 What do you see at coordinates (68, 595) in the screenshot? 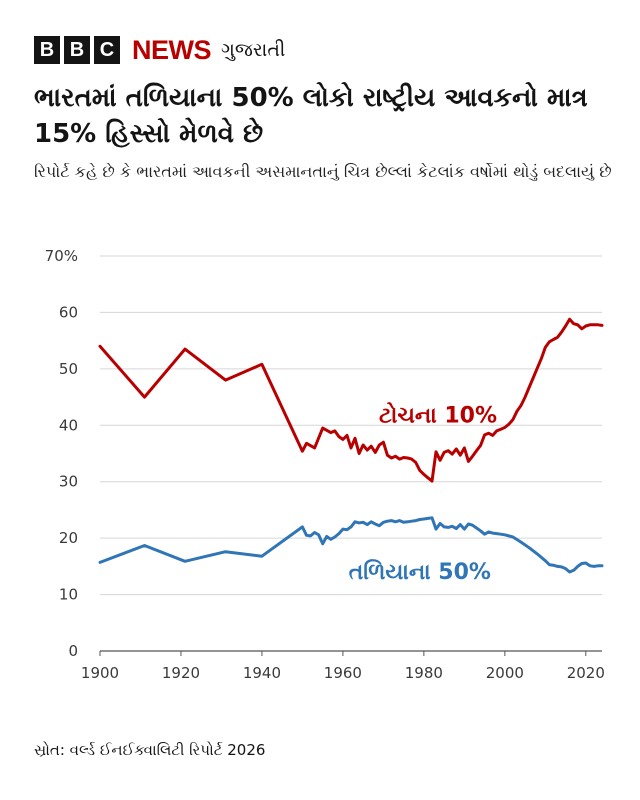
I see `y-tick-label: 10` at bounding box center [68, 595].